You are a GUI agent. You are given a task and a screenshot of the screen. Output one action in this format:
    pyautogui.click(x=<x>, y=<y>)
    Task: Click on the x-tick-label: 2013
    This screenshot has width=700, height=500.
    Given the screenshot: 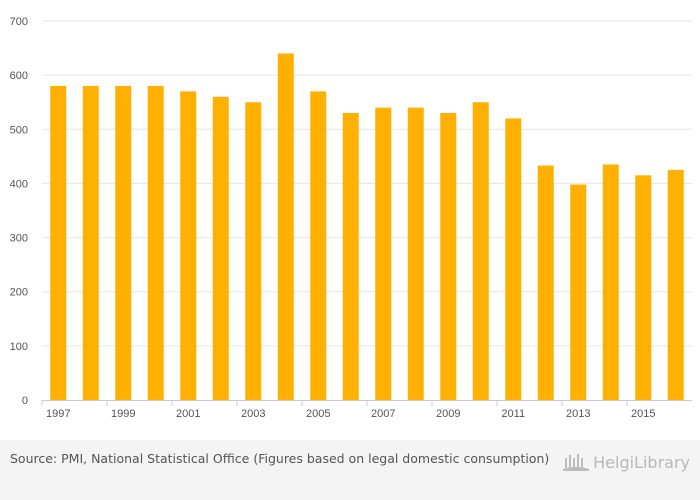 What is the action you would take?
    pyautogui.click(x=578, y=414)
    